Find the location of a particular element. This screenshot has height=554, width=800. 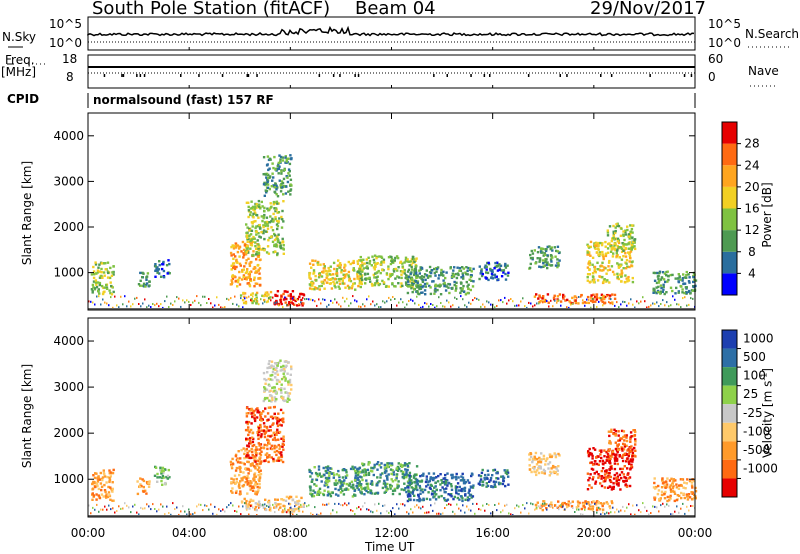

x-tick-label: 04:00 is located at coordinates (189, 533).